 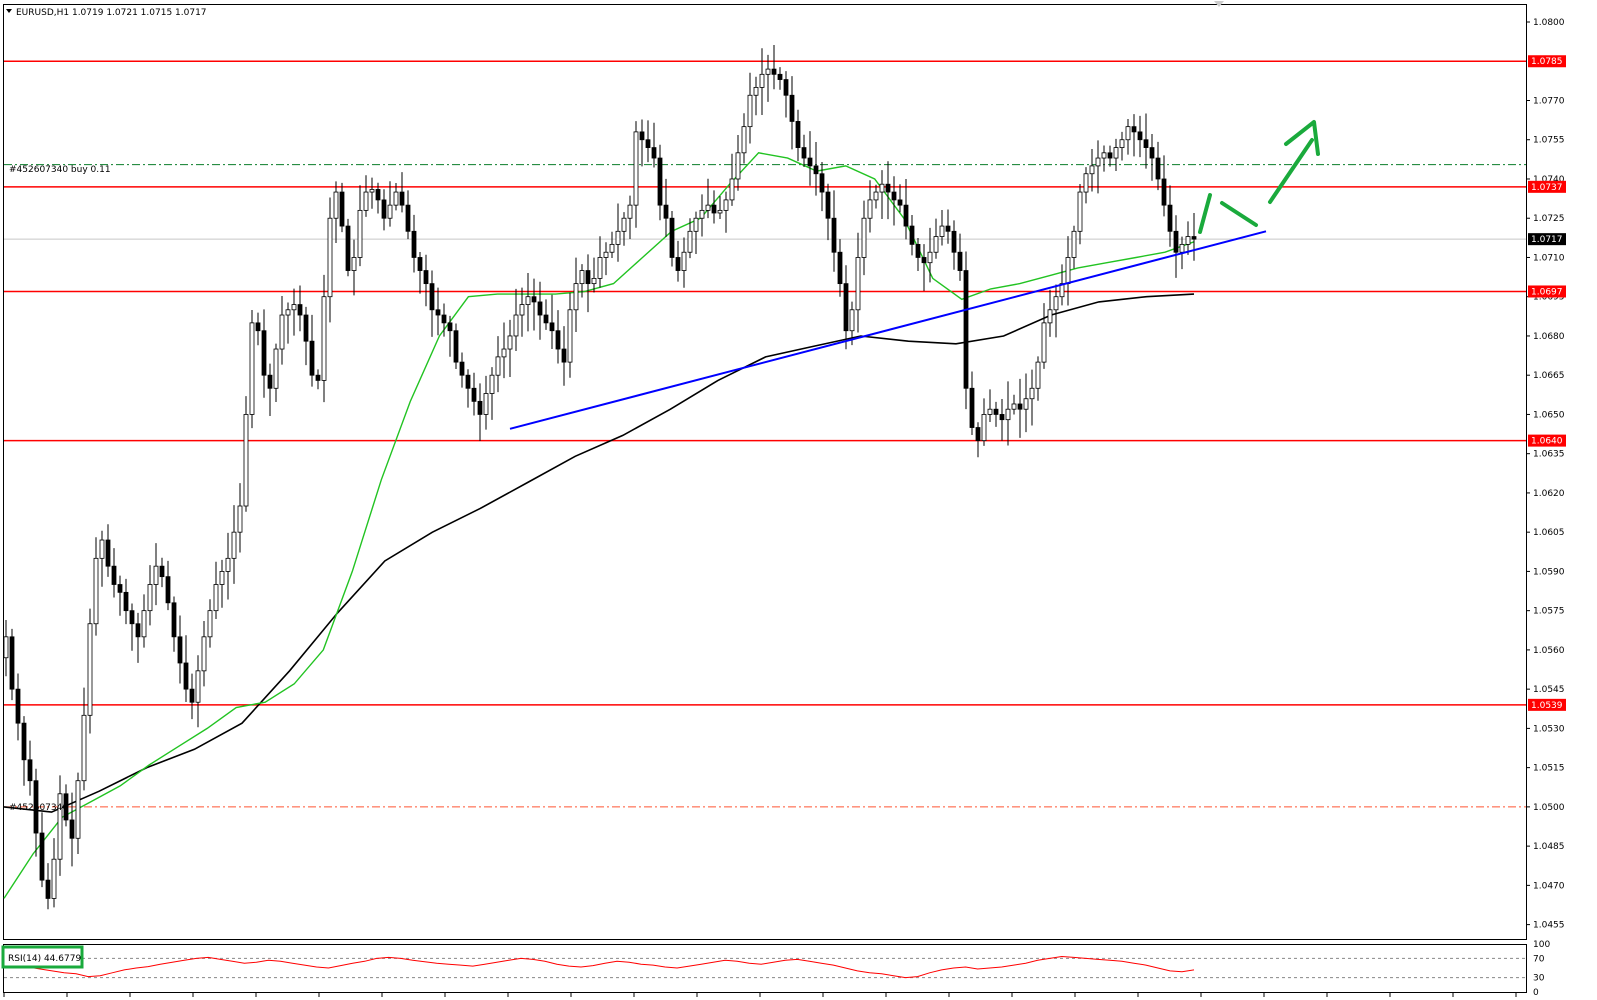 I want to click on price-tick-label: 1.0650, so click(x=1549, y=415).